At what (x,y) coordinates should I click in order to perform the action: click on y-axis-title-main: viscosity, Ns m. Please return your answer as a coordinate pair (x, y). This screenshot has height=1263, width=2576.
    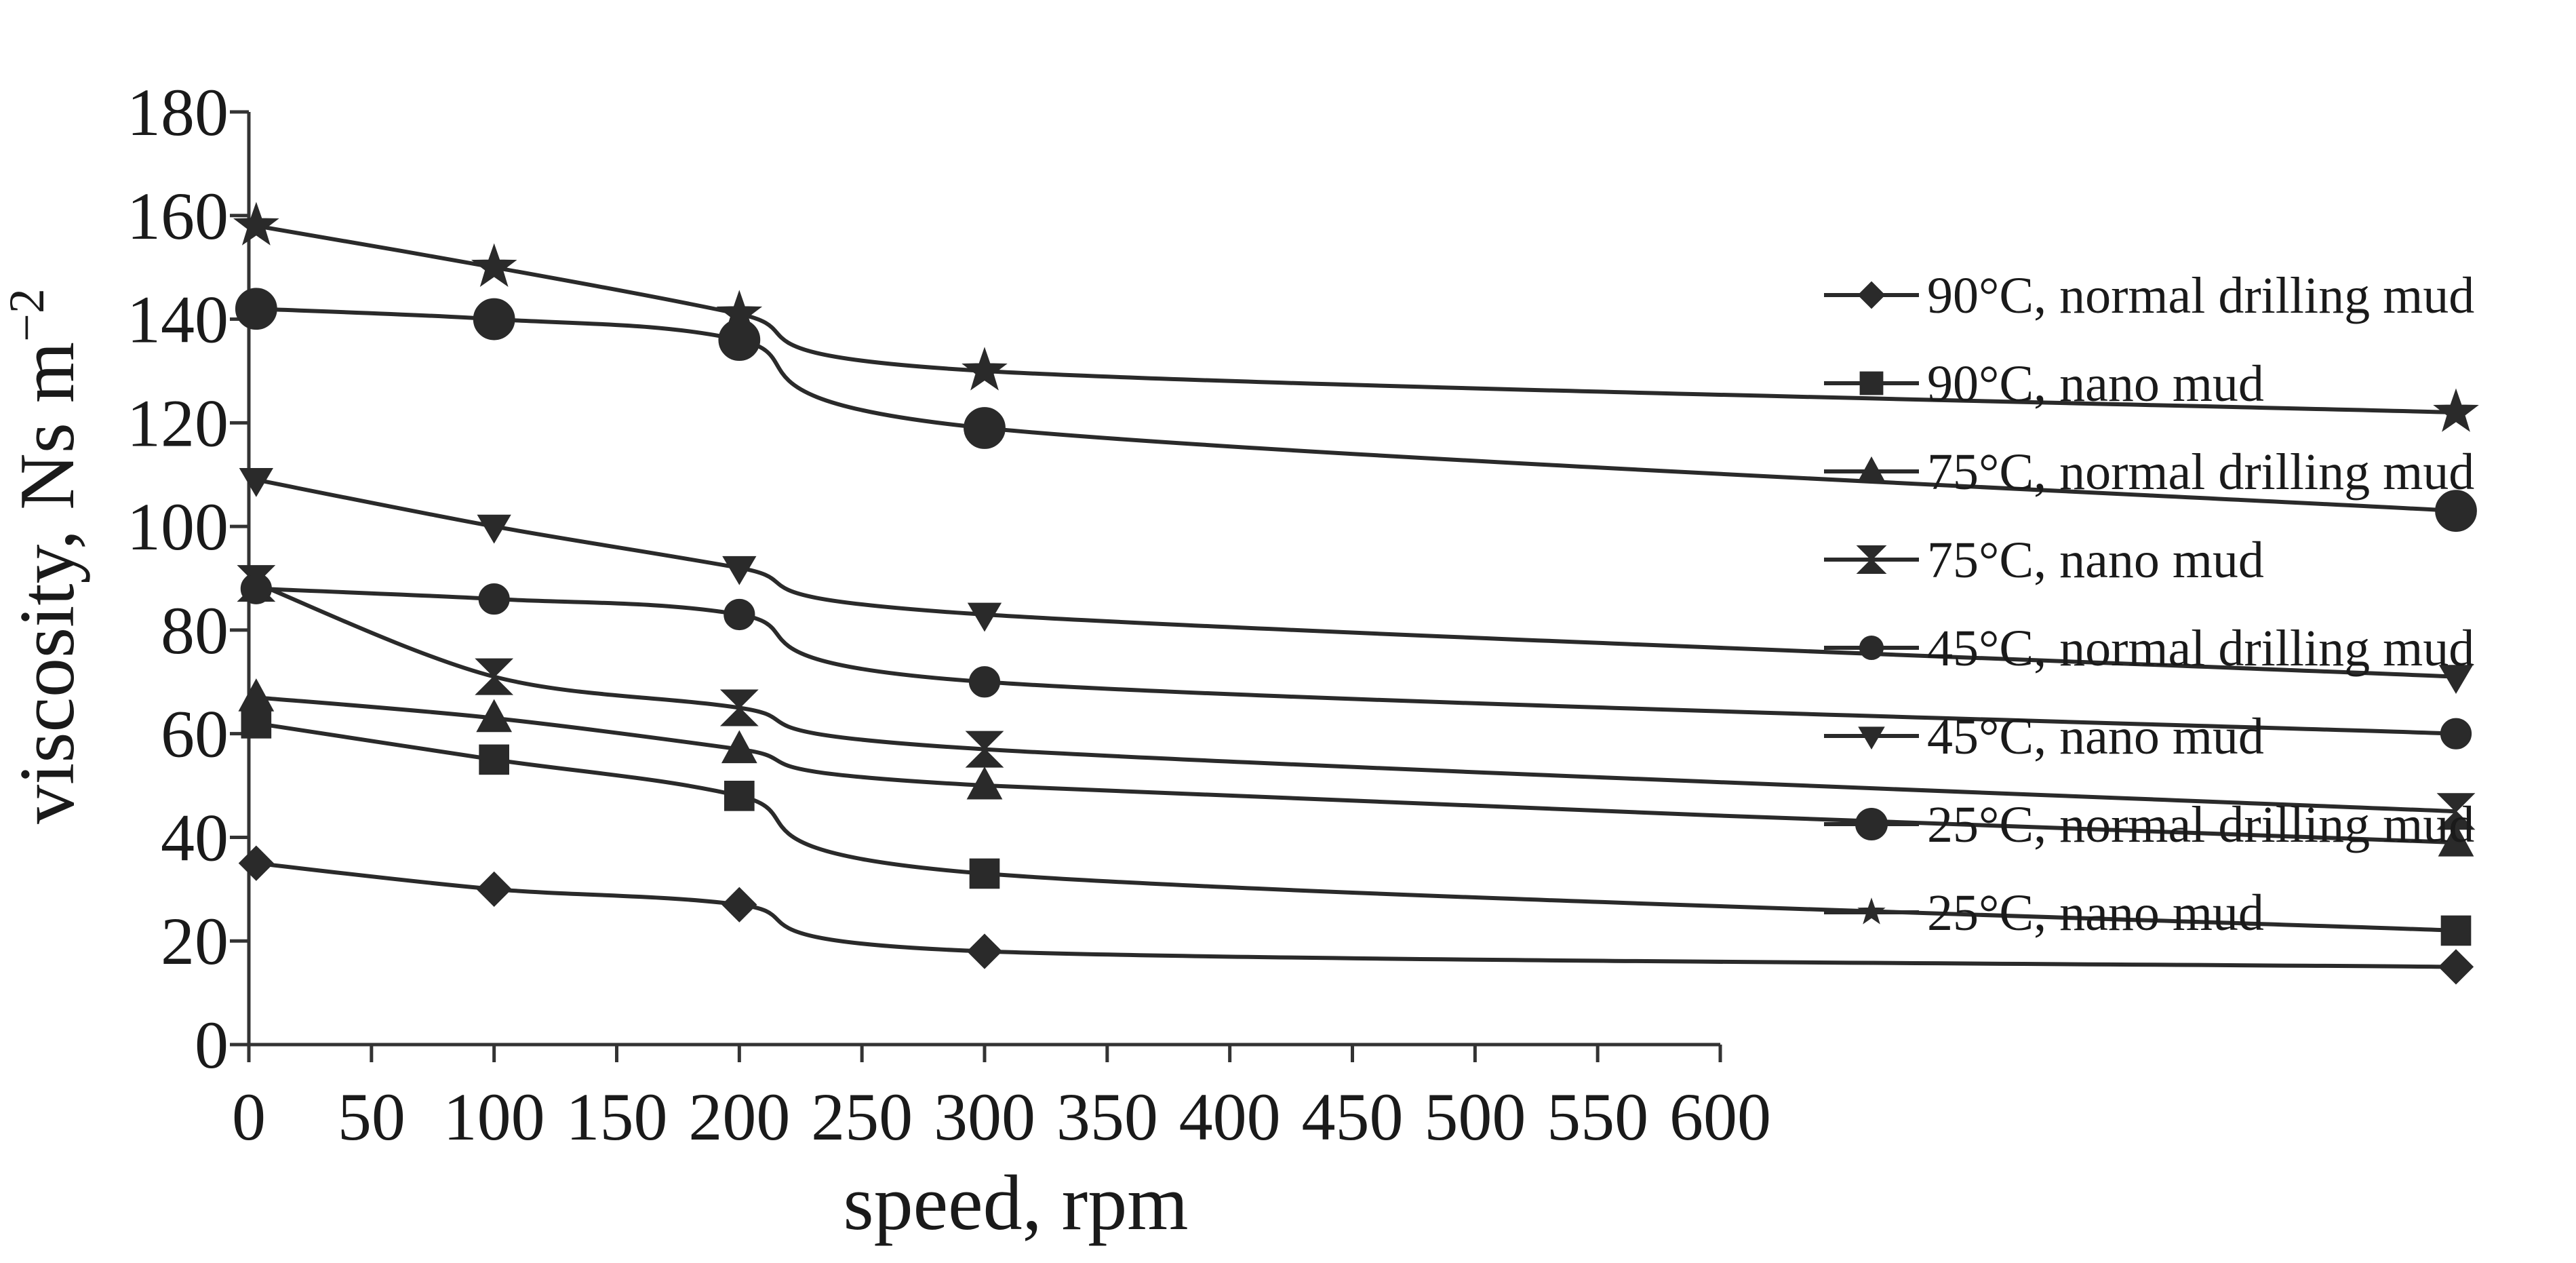
    Looking at the image, I should click on (48, 583).